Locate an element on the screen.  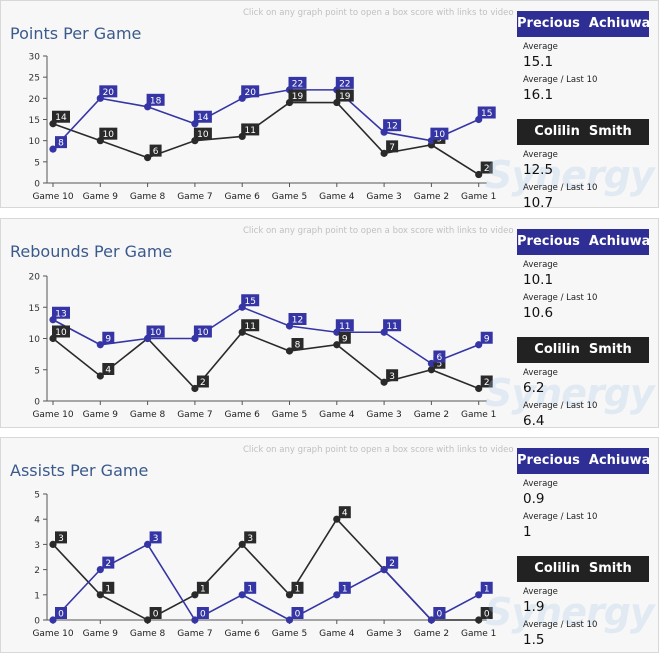
player-name-badge: Colilin Smith is located at coordinates (583, 132).